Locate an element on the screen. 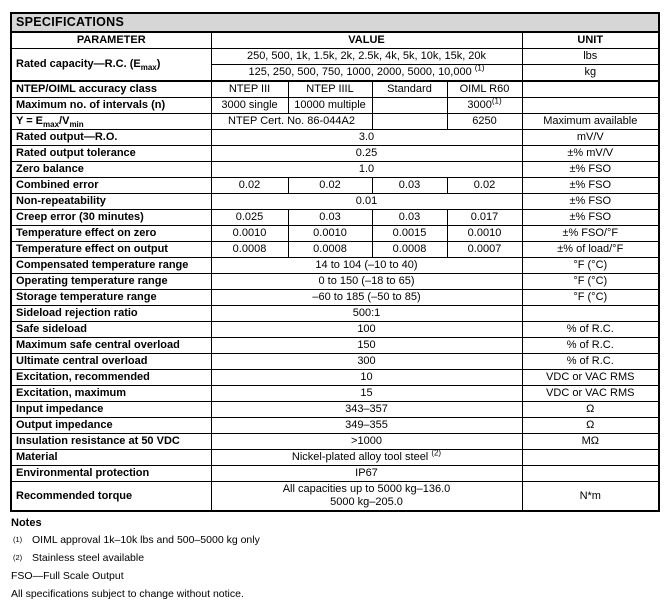  value-cell: 0.025 is located at coordinates (249, 217).